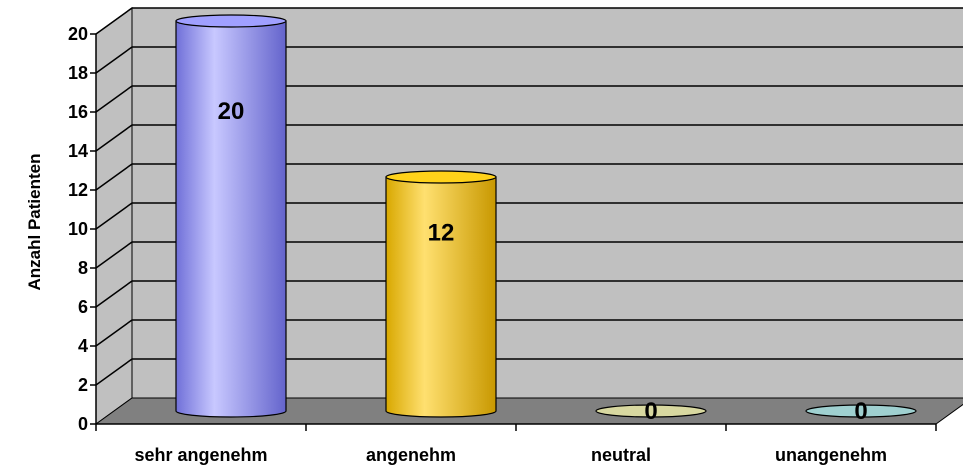 The width and height of the screenshot is (963, 472). I want to click on y-tick-label: 2, so click(83, 385).